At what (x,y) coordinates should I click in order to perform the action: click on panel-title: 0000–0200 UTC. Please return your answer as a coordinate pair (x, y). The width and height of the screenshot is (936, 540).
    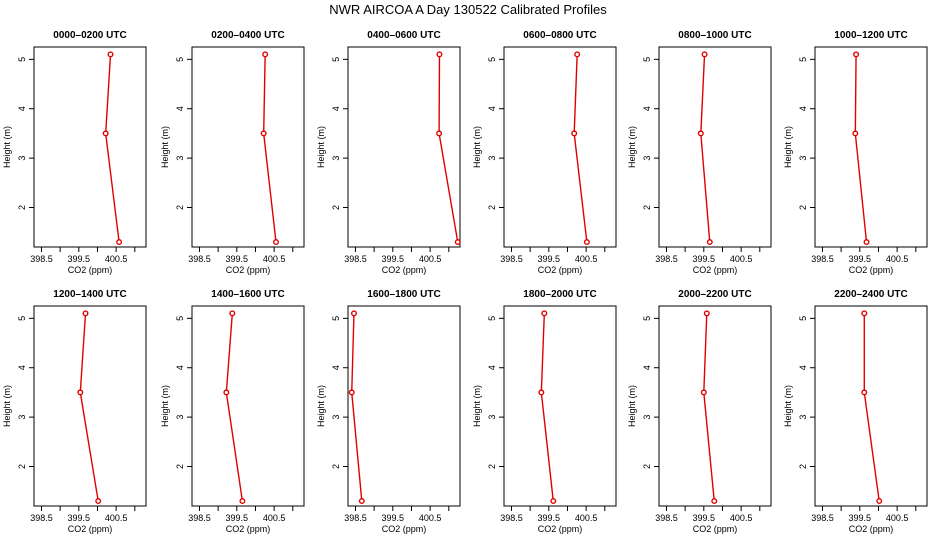
    Looking at the image, I should click on (89, 35).